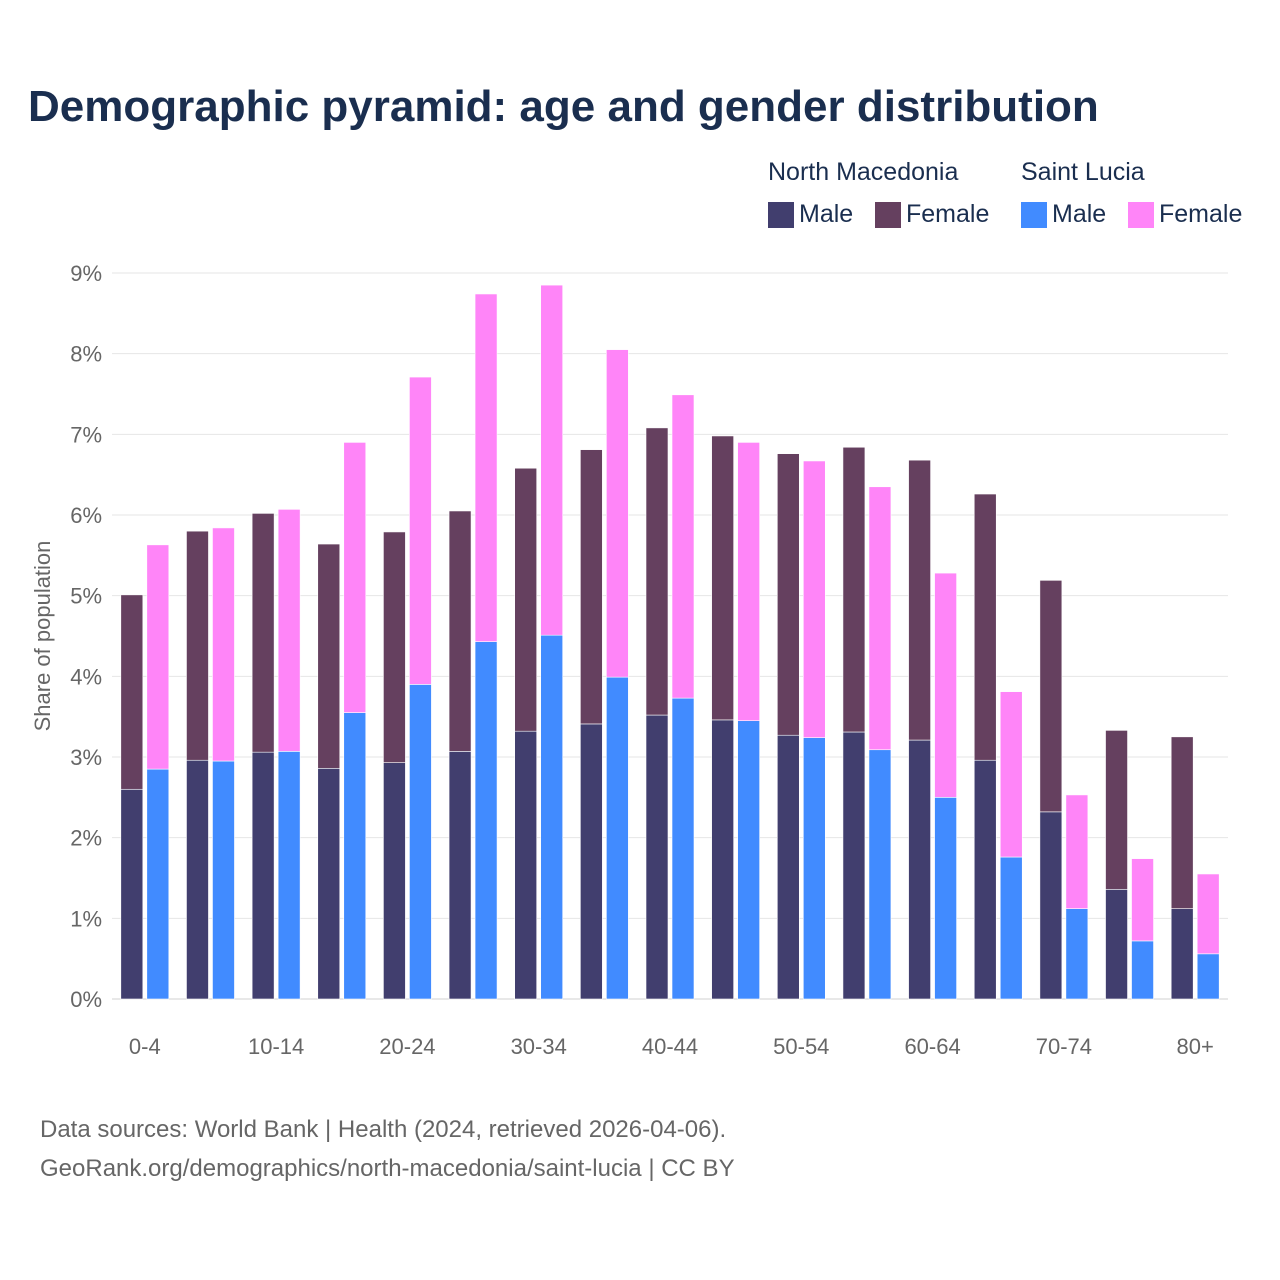 Image resolution: width=1280 pixels, height=1280 pixels. What do you see at coordinates (86, 838) in the screenshot?
I see `y-tick-label: 2%` at bounding box center [86, 838].